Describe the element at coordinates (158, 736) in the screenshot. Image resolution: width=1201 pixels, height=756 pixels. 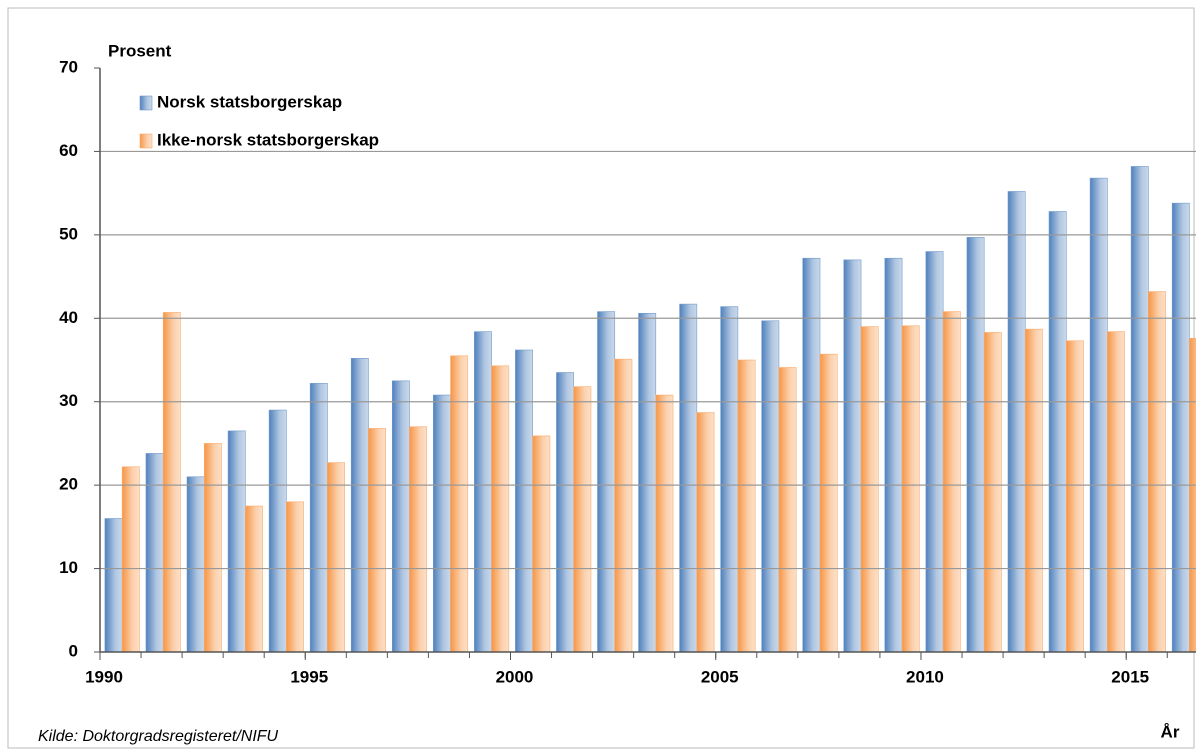
I see `source: Kilde: Doktorgradsregisteret/NIFU` at that location.